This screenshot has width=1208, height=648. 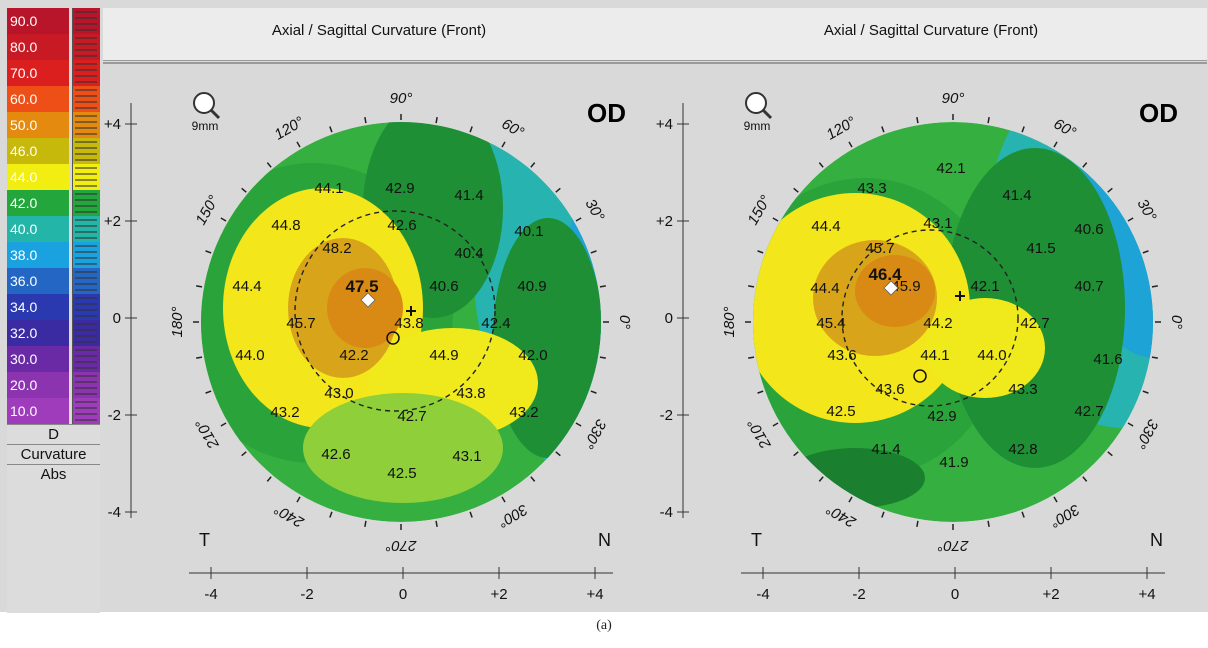 I want to click on angle-label: 120°, so click(x=289, y=128).